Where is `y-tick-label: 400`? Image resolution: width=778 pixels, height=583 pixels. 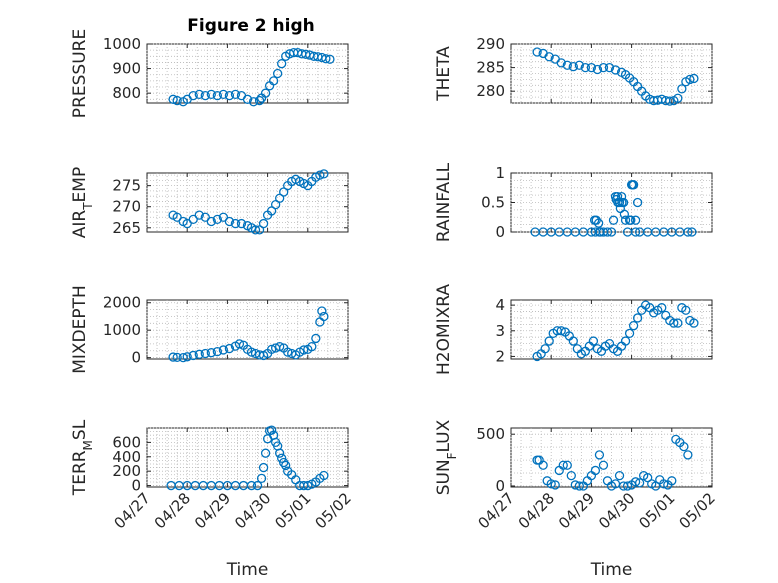
y-tick-label: 400 is located at coordinates (126, 457).